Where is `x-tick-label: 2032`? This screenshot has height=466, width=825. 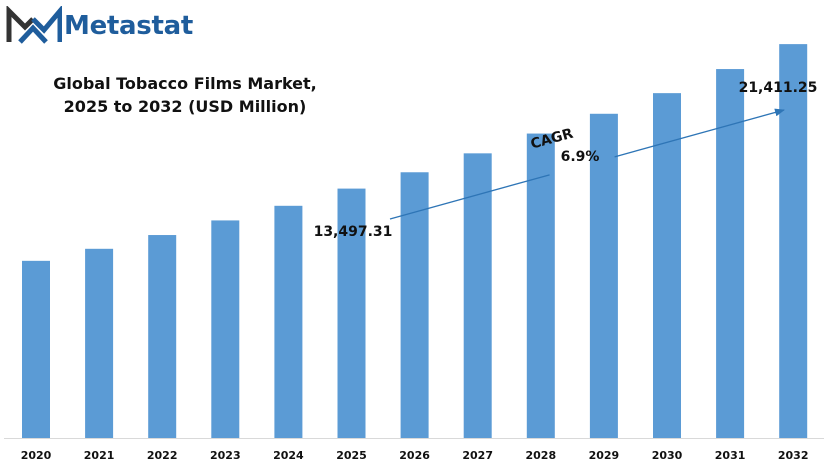 x-tick-label: 2032 is located at coordinates (793, 455).